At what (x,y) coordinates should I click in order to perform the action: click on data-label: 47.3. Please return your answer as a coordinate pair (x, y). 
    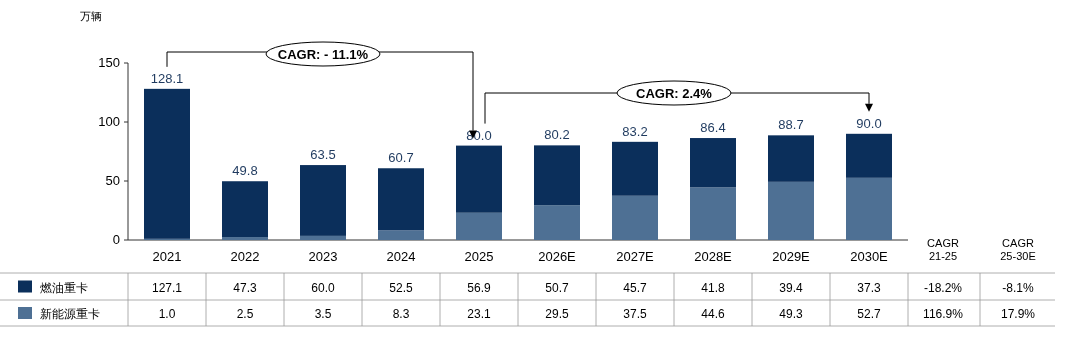
    Looking at the image, I should click on (245, 287).